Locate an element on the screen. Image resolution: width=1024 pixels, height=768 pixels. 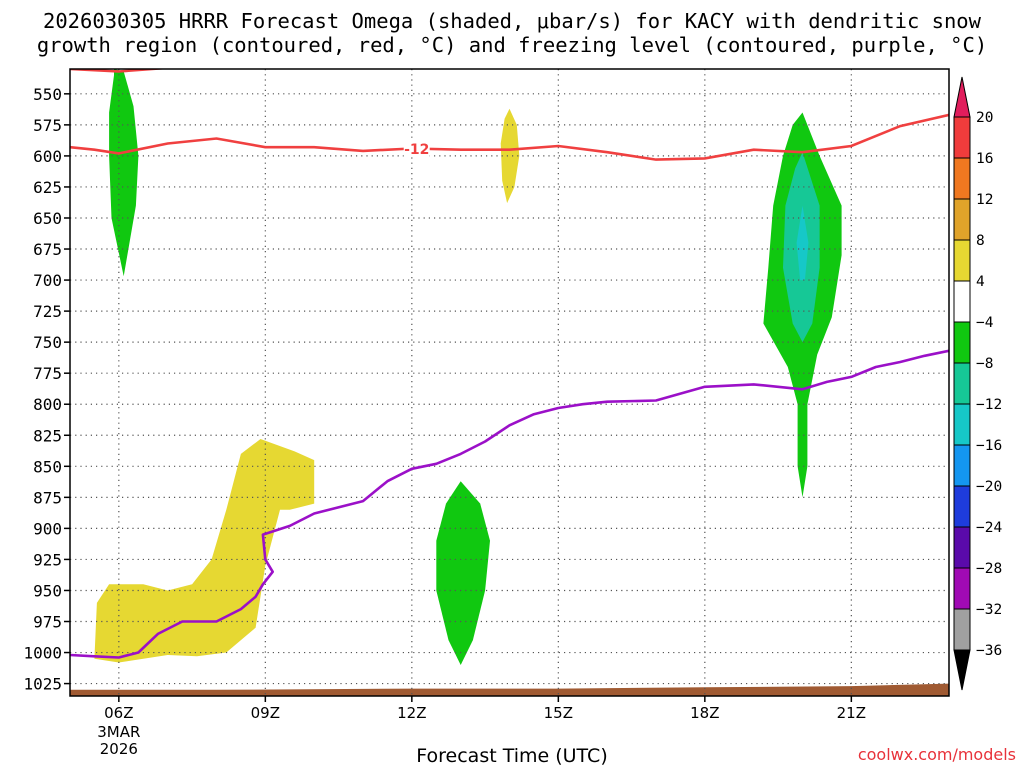
y-tick-label: 625 is located at coordinates (47, 187).